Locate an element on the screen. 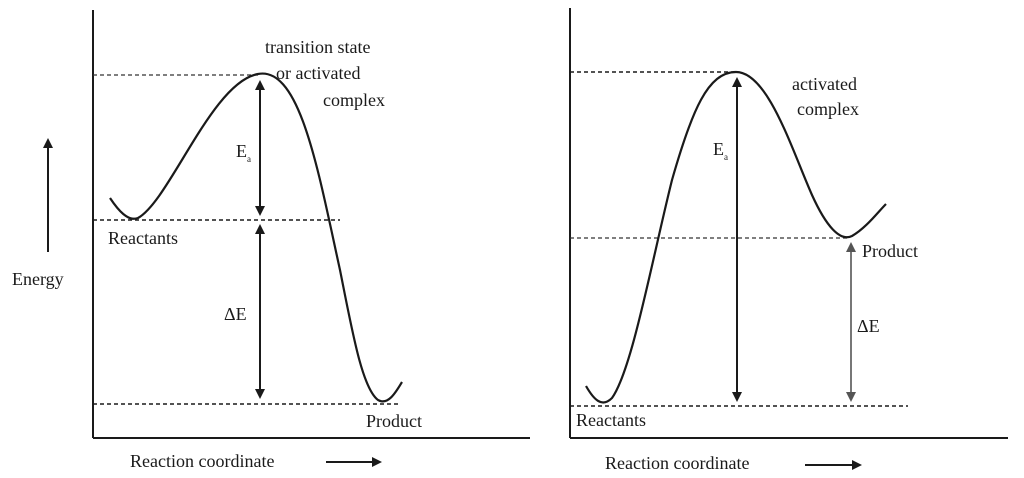  left-peak-label-line2: or activated is located at coordinates (318, 73).